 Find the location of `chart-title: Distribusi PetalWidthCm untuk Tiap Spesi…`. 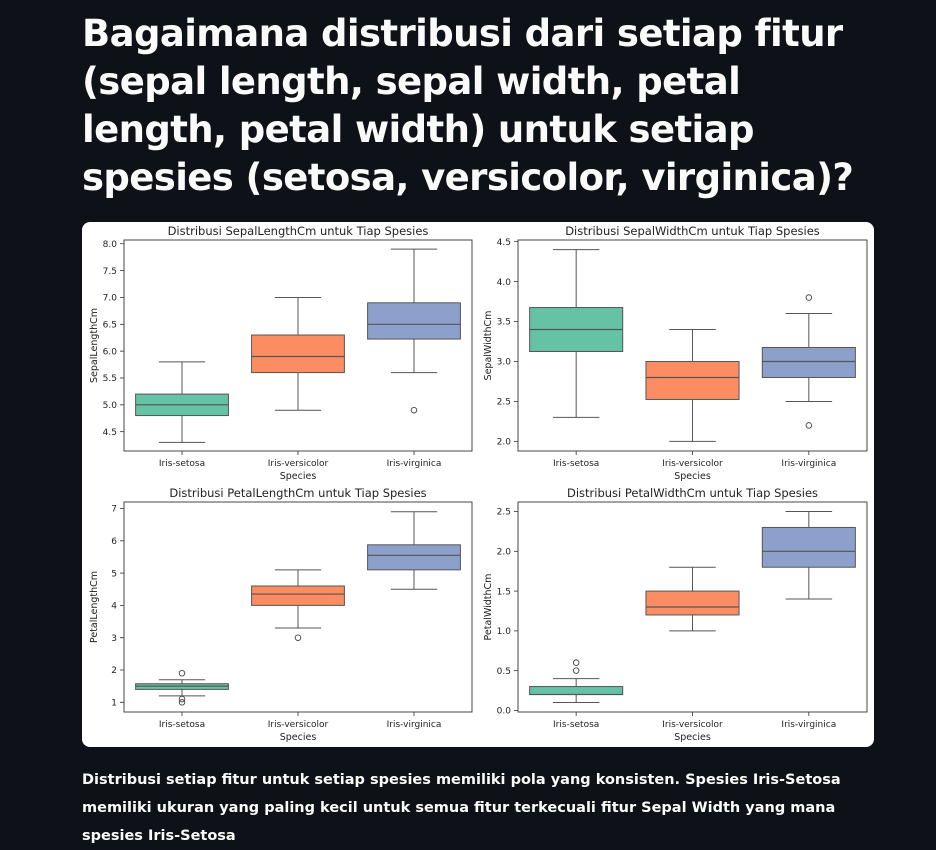

chart-title: Distribusi PetalWidthCm untuk Tiap Spesi… is located at coordinates (692, 493).